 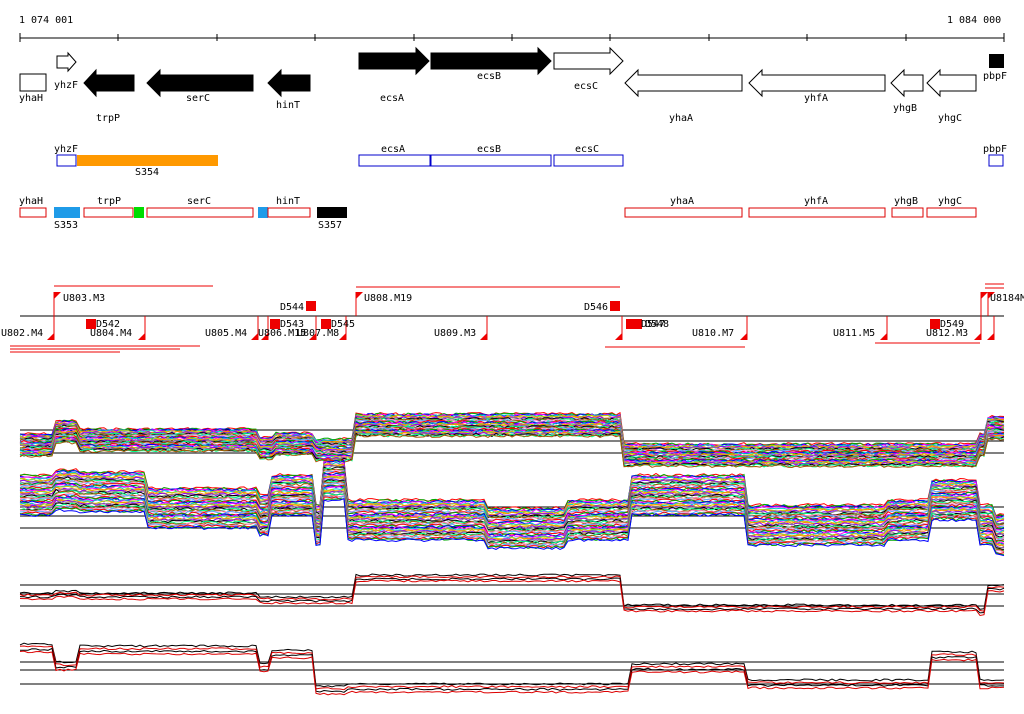 I want to click on gene-yhgC: yhgC, so click(x=951, y=96).